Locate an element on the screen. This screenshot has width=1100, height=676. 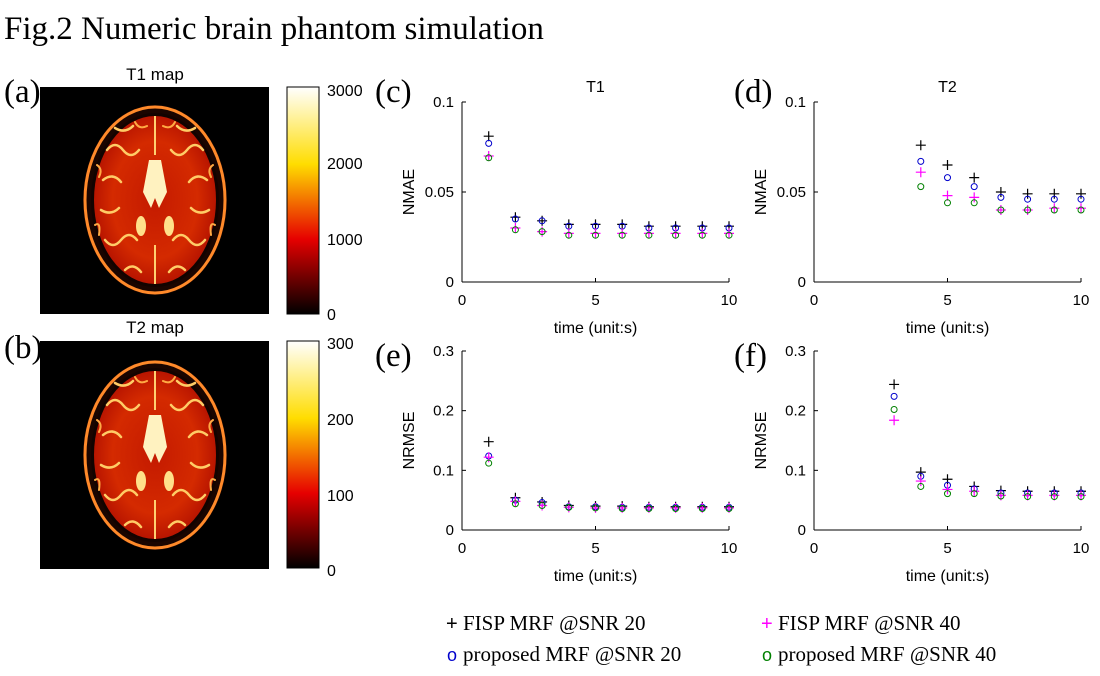
t1-map-image is located at coordinates (154, 200).